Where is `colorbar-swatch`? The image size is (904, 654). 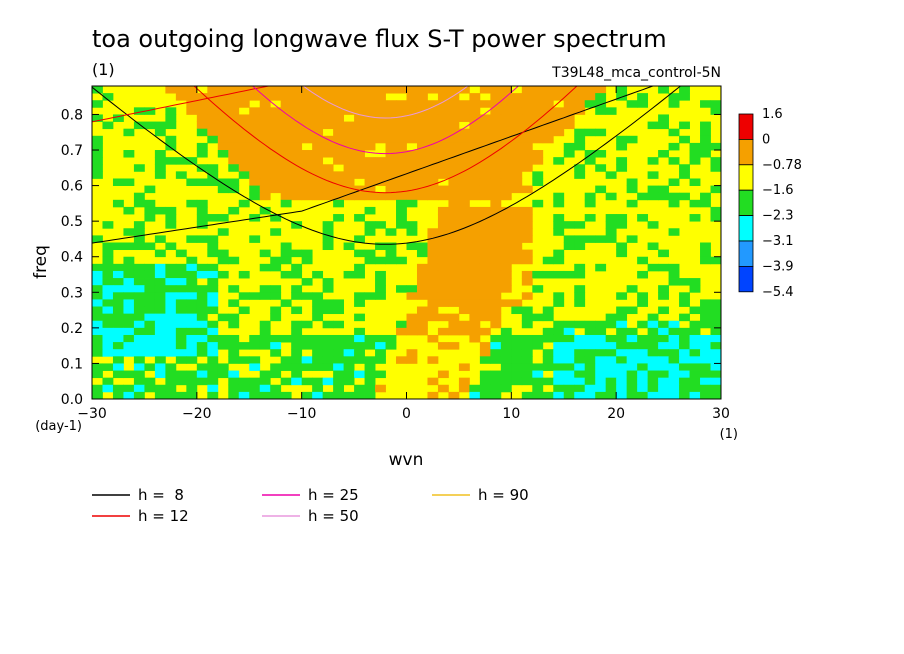 colorbar-swatch is located at coordinates (746, 177).